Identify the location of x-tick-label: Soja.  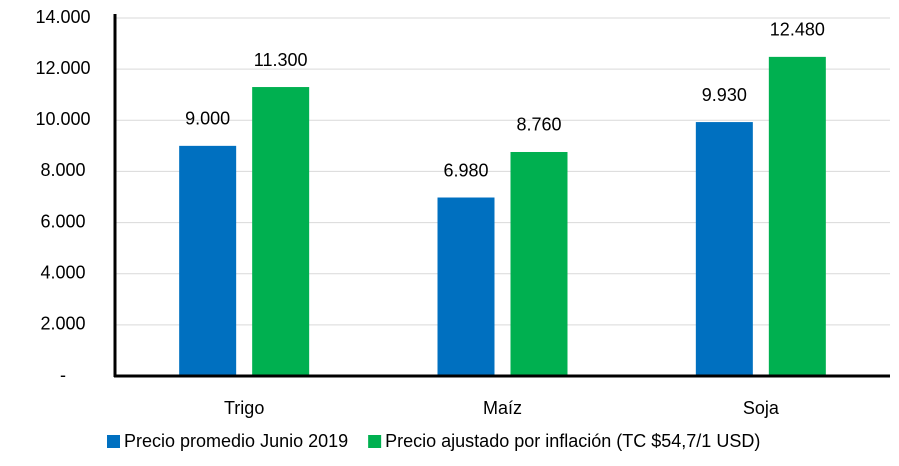
(761, 408).